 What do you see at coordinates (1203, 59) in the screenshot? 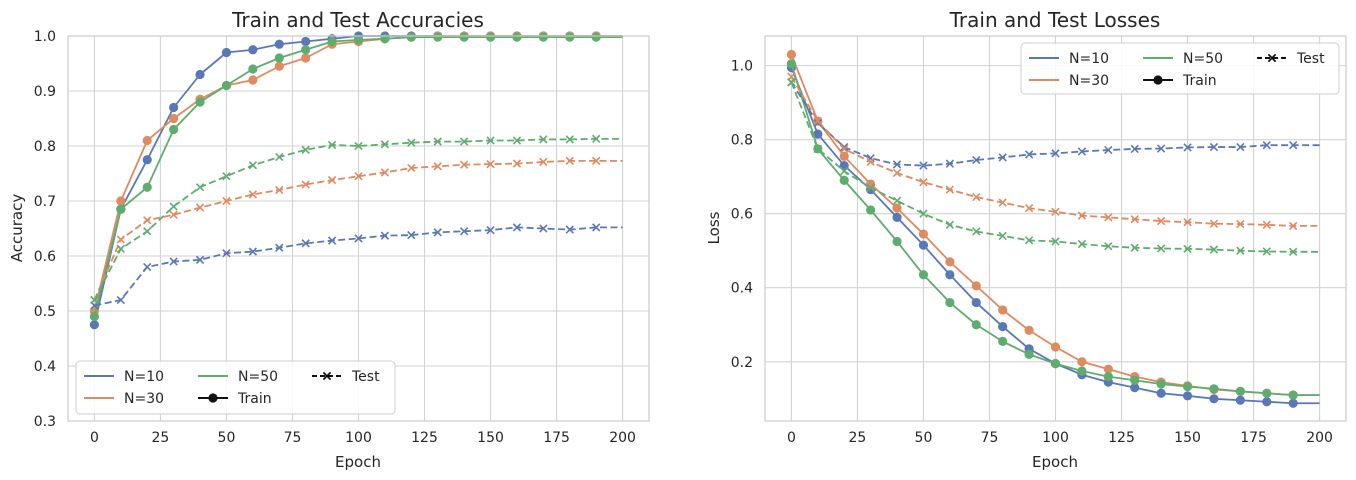
I see `legend-n50-label: N=50` at bounding box center [1203, 59].